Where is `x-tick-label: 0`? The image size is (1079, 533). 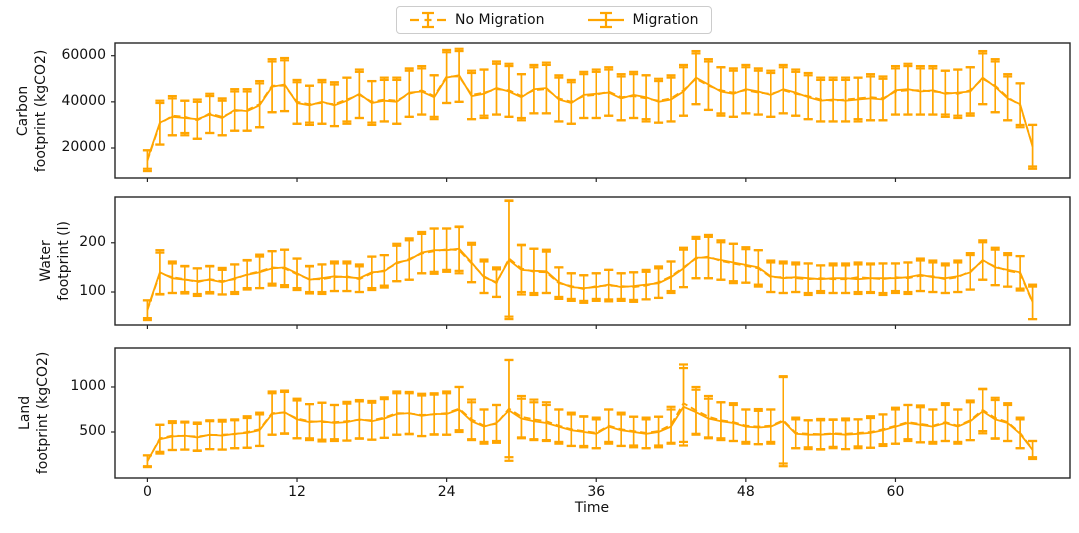 x-tick-label: 0 is located at coordinates (147, 492).